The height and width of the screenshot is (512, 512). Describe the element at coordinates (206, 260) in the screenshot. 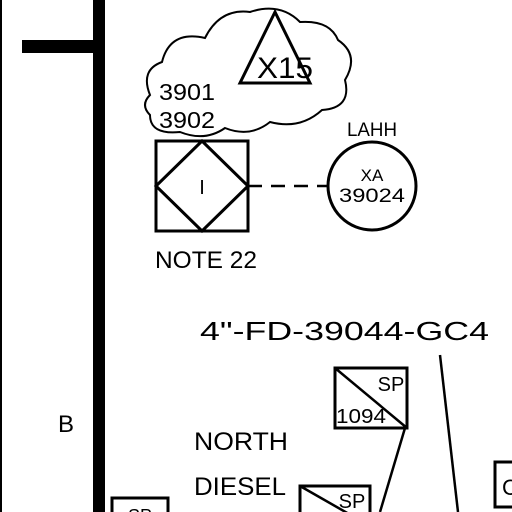

I see `note-reference: NOTE 22` at that location.